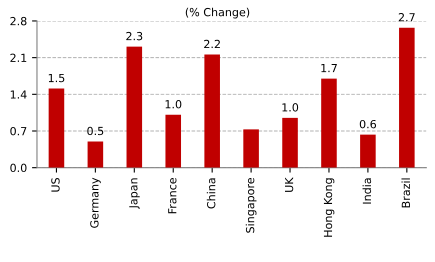 This screenshot has height=262, width=435. I want to click on x-tick-label: China, so click(211, 193).